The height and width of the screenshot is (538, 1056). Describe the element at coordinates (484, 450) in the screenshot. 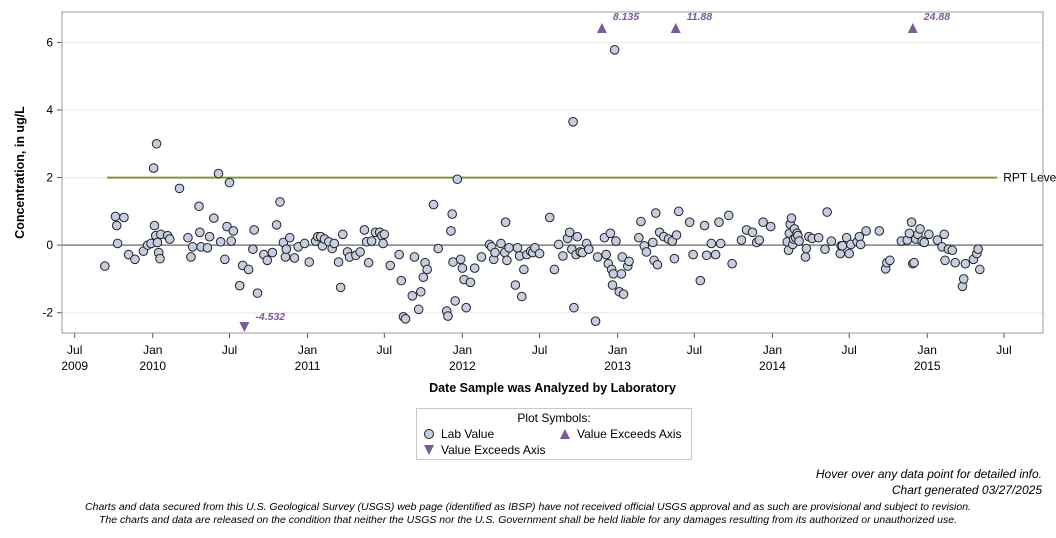

I see `legend-item-exceeds-down: Value Exceeds Axis` at that location.